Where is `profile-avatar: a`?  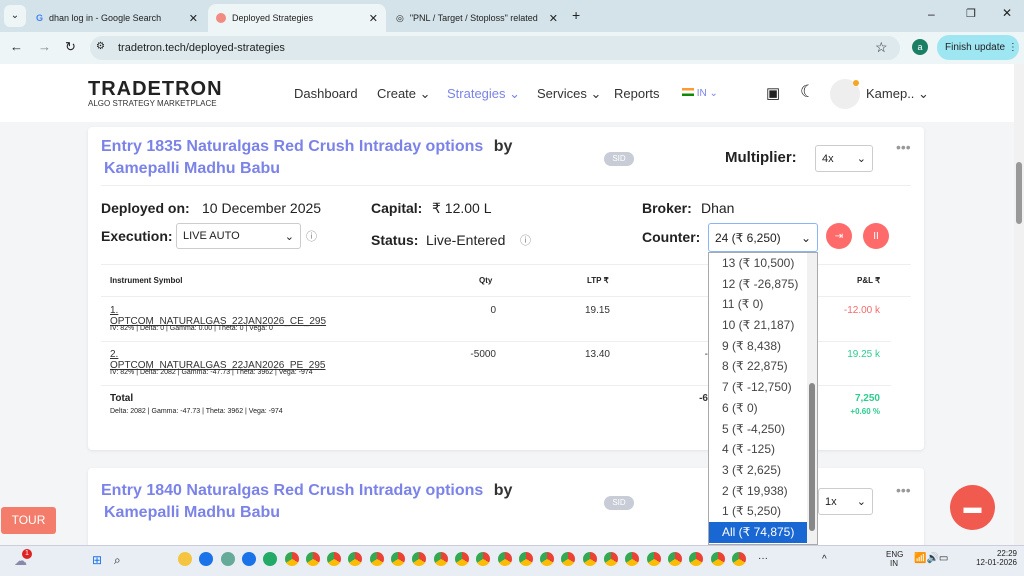 profile-avatar: a is located at coordinates (920, 47).